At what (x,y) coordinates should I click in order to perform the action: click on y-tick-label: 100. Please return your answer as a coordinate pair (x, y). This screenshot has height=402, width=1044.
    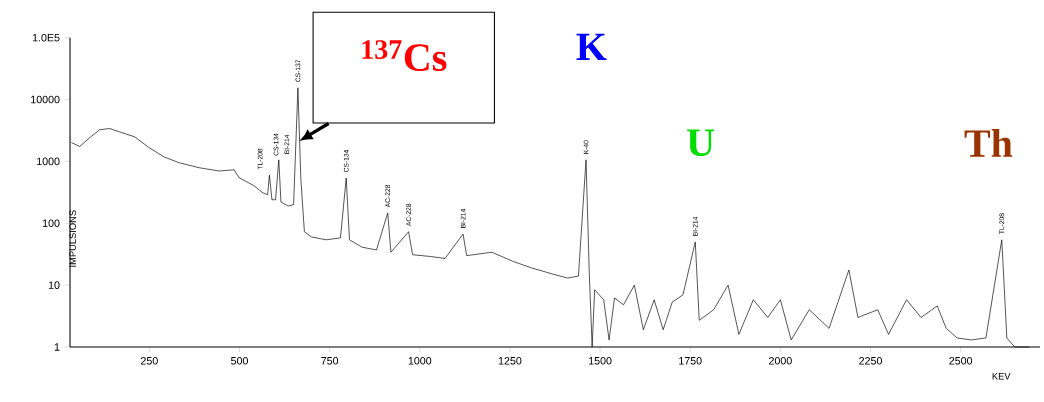
    Looking at the image, I should click on (51, 223).